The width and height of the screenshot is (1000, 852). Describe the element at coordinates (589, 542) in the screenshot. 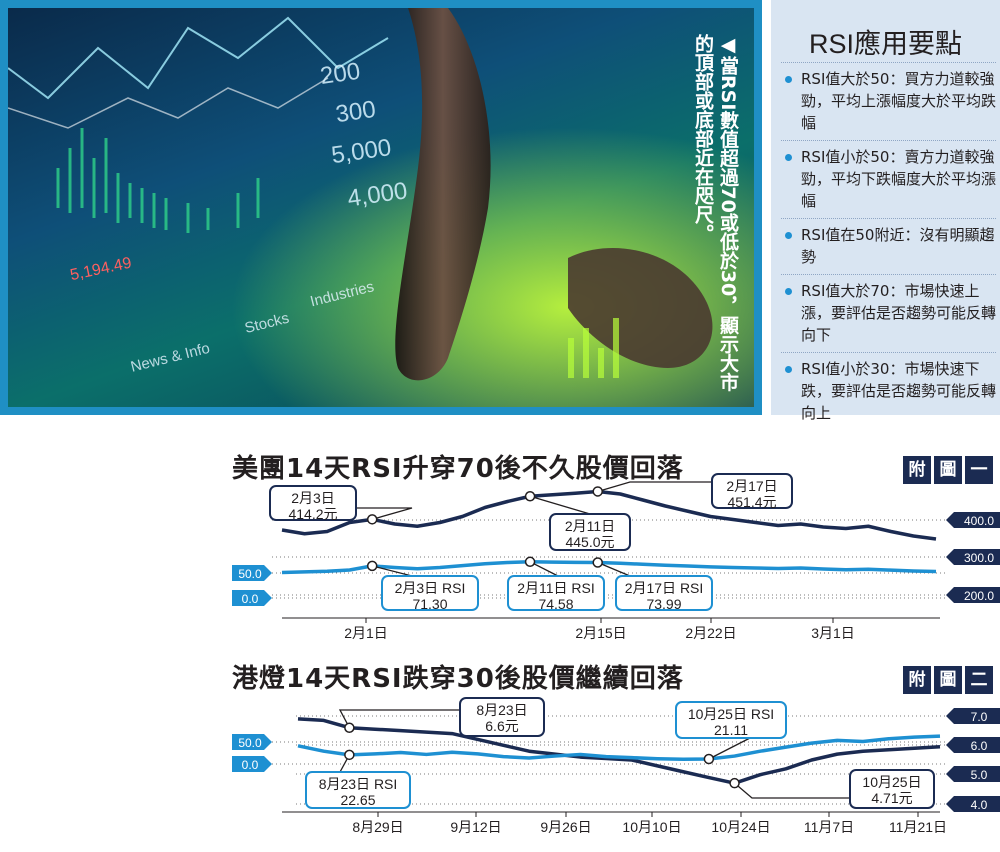

I see `annotation-label: 445.0元` at that location.